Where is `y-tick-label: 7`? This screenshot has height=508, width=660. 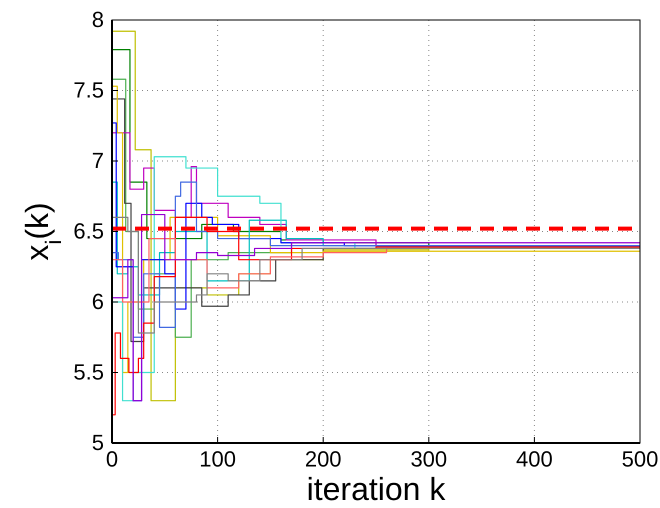
y-tick-label: 7 is located at coordinates (98, 161).